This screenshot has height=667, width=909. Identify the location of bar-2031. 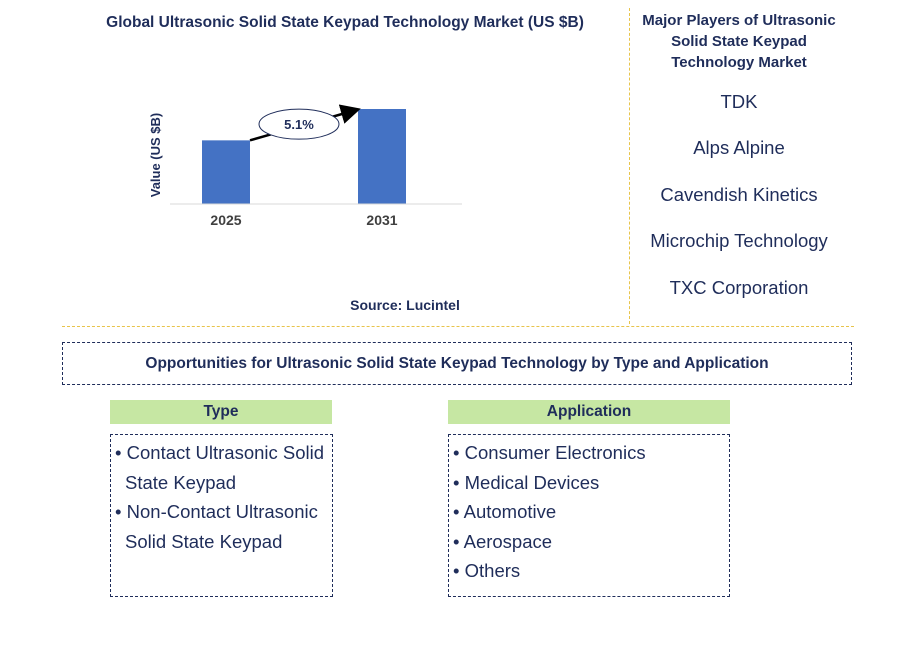
(382, 156).